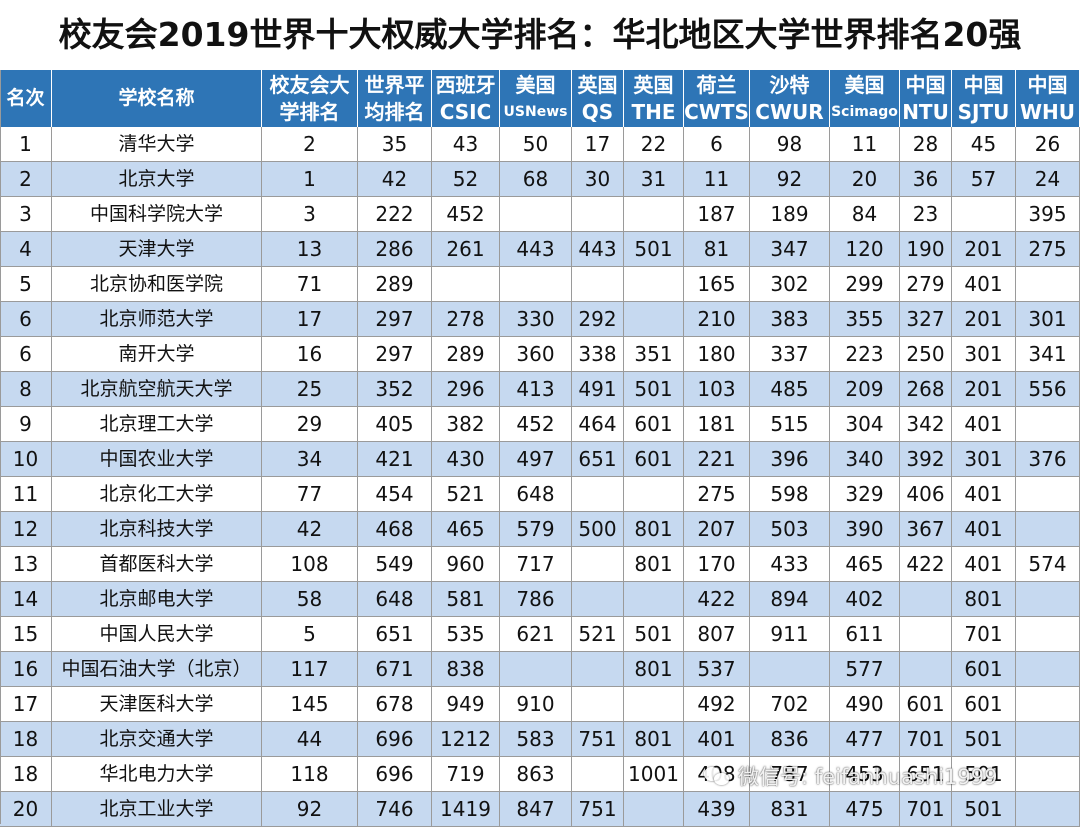 This screenshot has width=1080, height=827. What do you see at coordinates (1048, 389) in the screenshot?
I see `cell-whu: 556` at bounding box center [1048, 389].